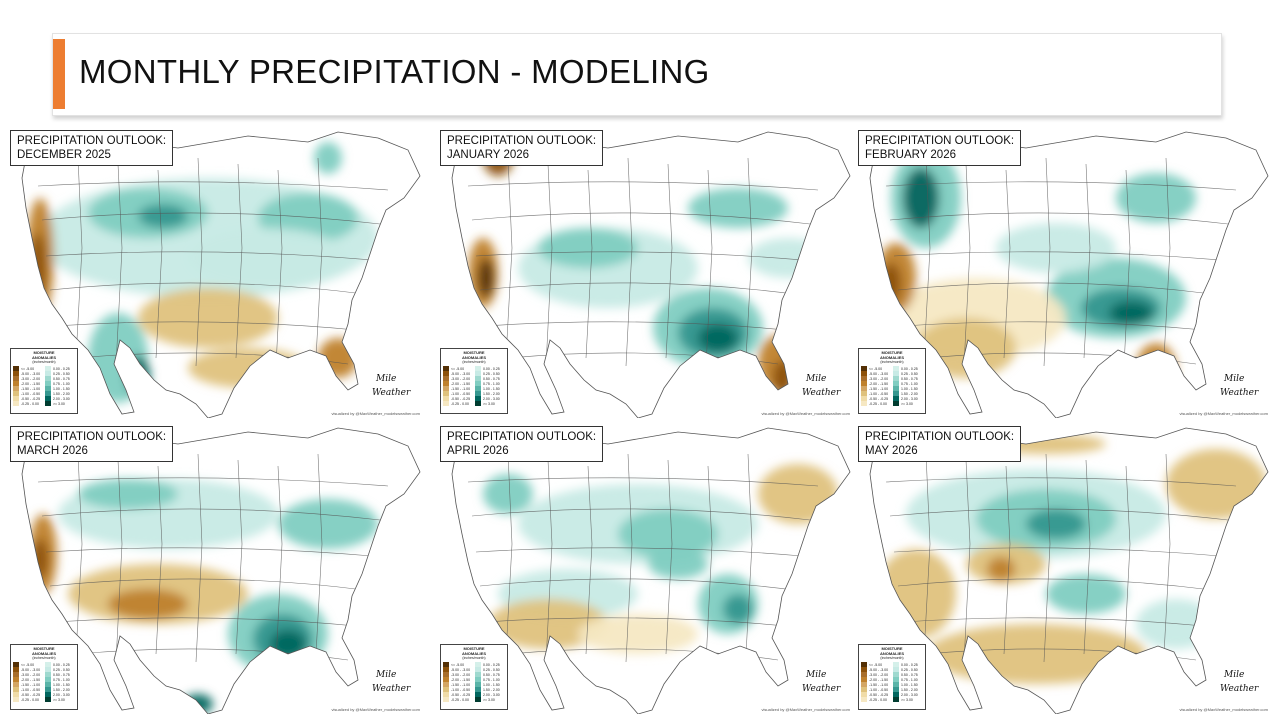 Image resolution: width=1280 pixels, height=720 pixels. I want to click on slide-title-box: MONTHLY PRECIPITATION - MODELING, so click(637, 74).